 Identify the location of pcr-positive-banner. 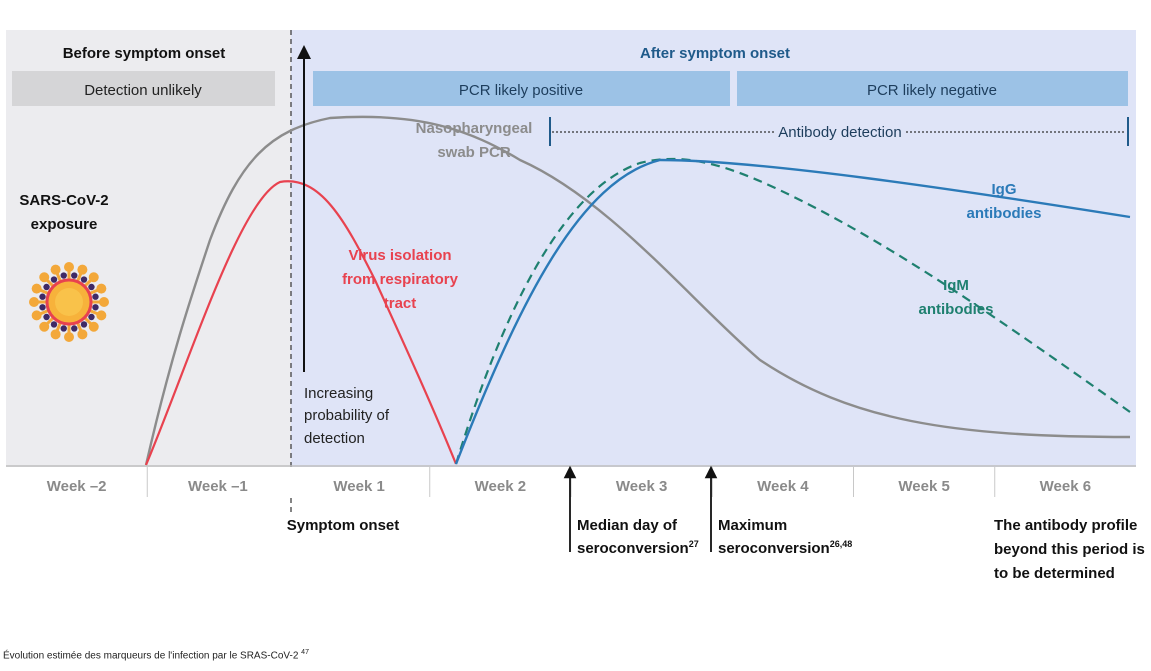
(521, 88).